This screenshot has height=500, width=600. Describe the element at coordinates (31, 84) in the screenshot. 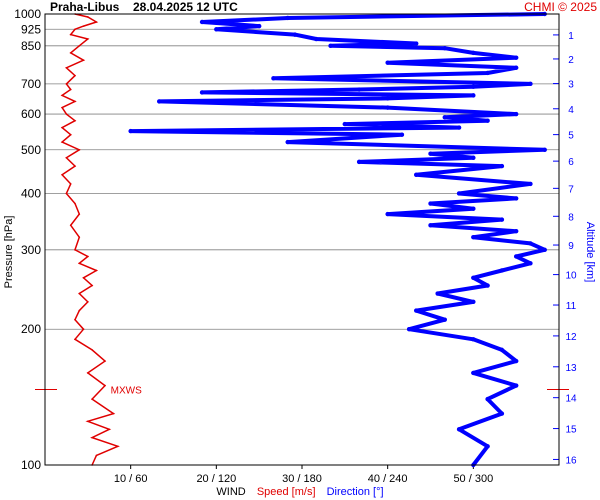

I see `pressure-tick-label: 700` at that location.